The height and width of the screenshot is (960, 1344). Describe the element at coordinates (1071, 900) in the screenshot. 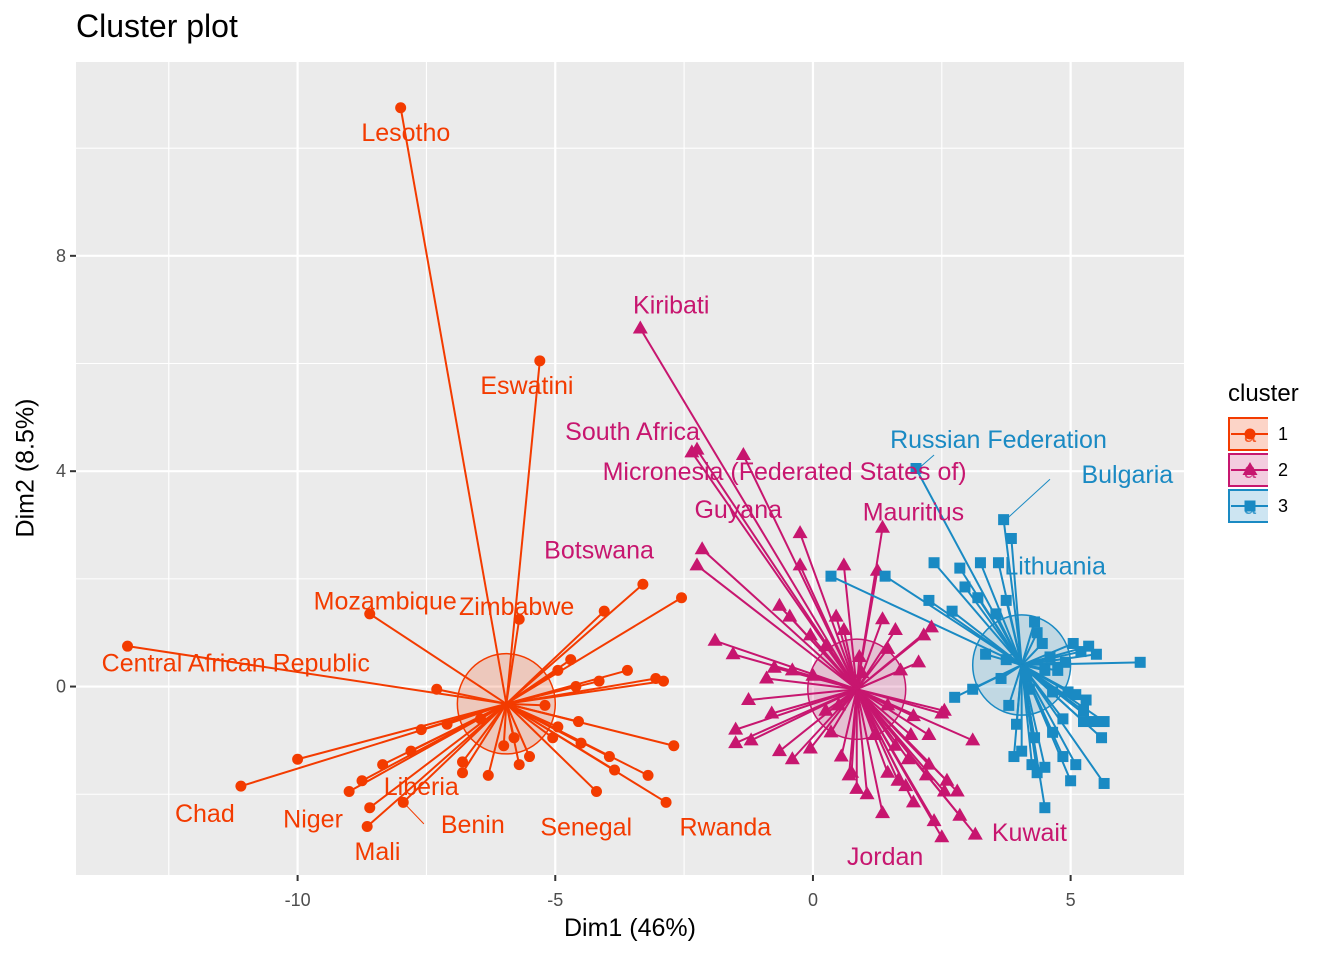

I see `x-tick-label: 5` at that location.